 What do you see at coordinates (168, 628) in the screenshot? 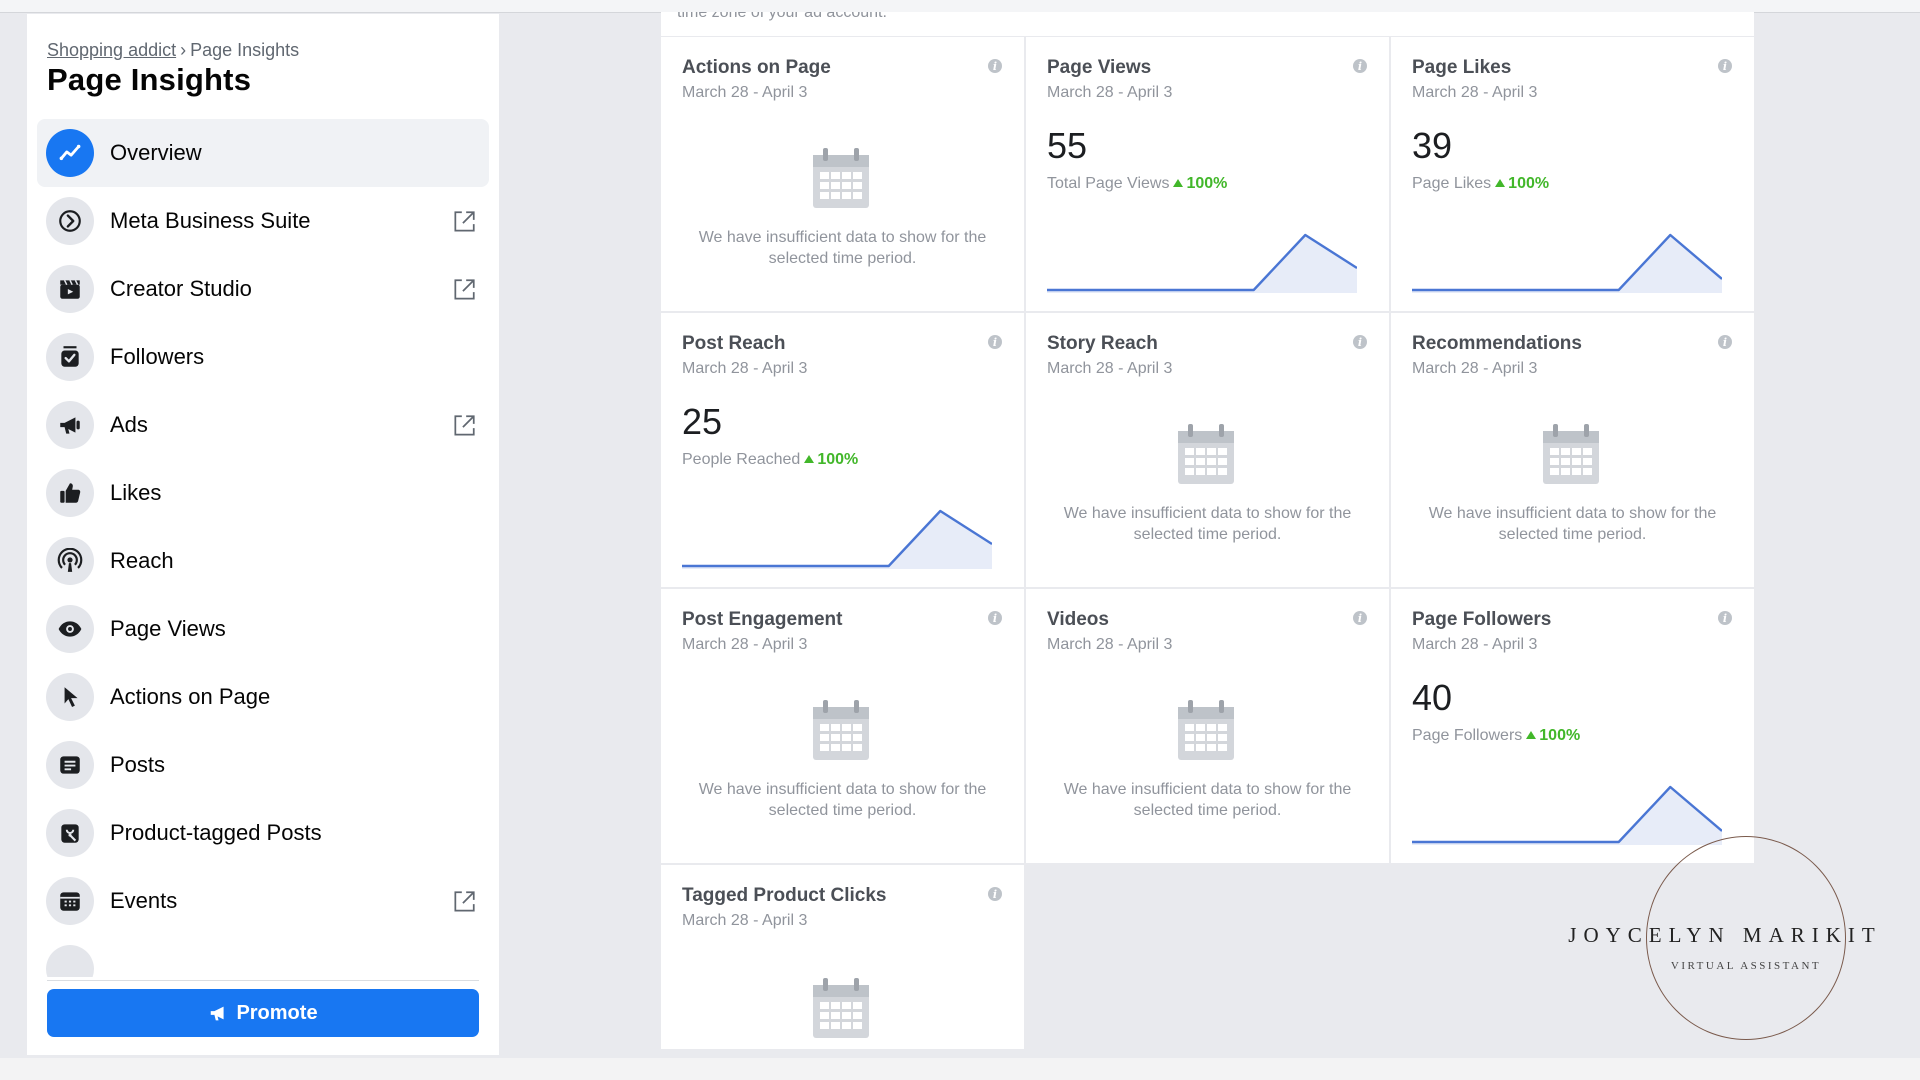
I see `sidebar-item-label: Page Views` at bounding box center [168, 628].